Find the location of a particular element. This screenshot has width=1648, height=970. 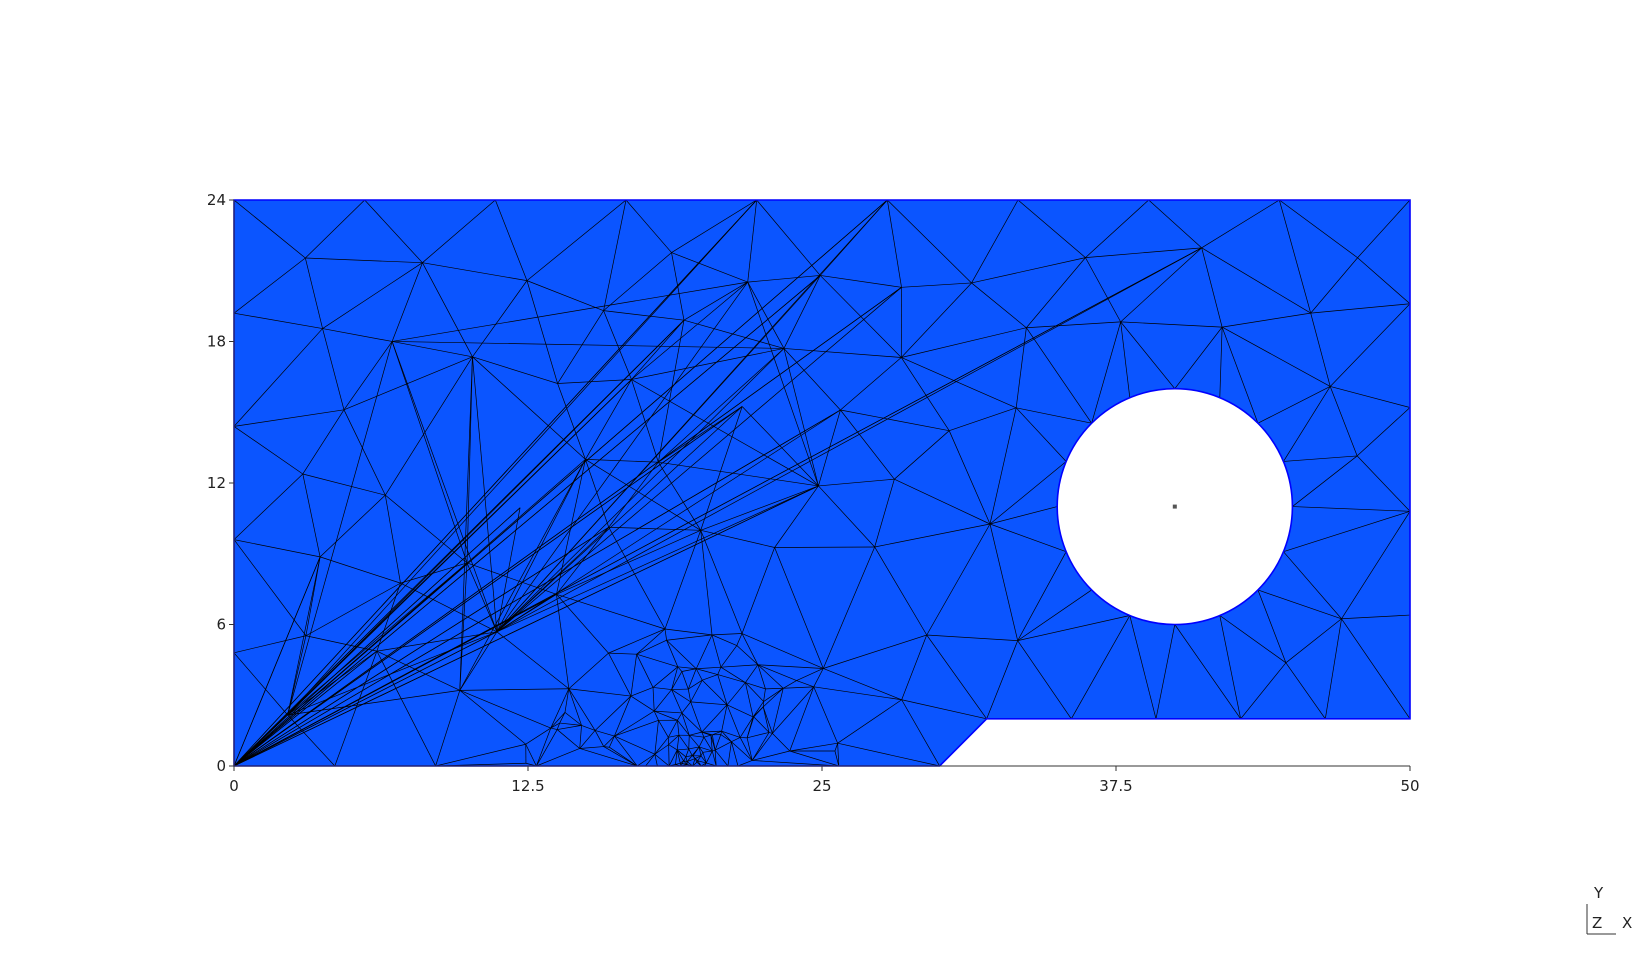

x-tick-label: 0 is located at coordinates (234, 786).